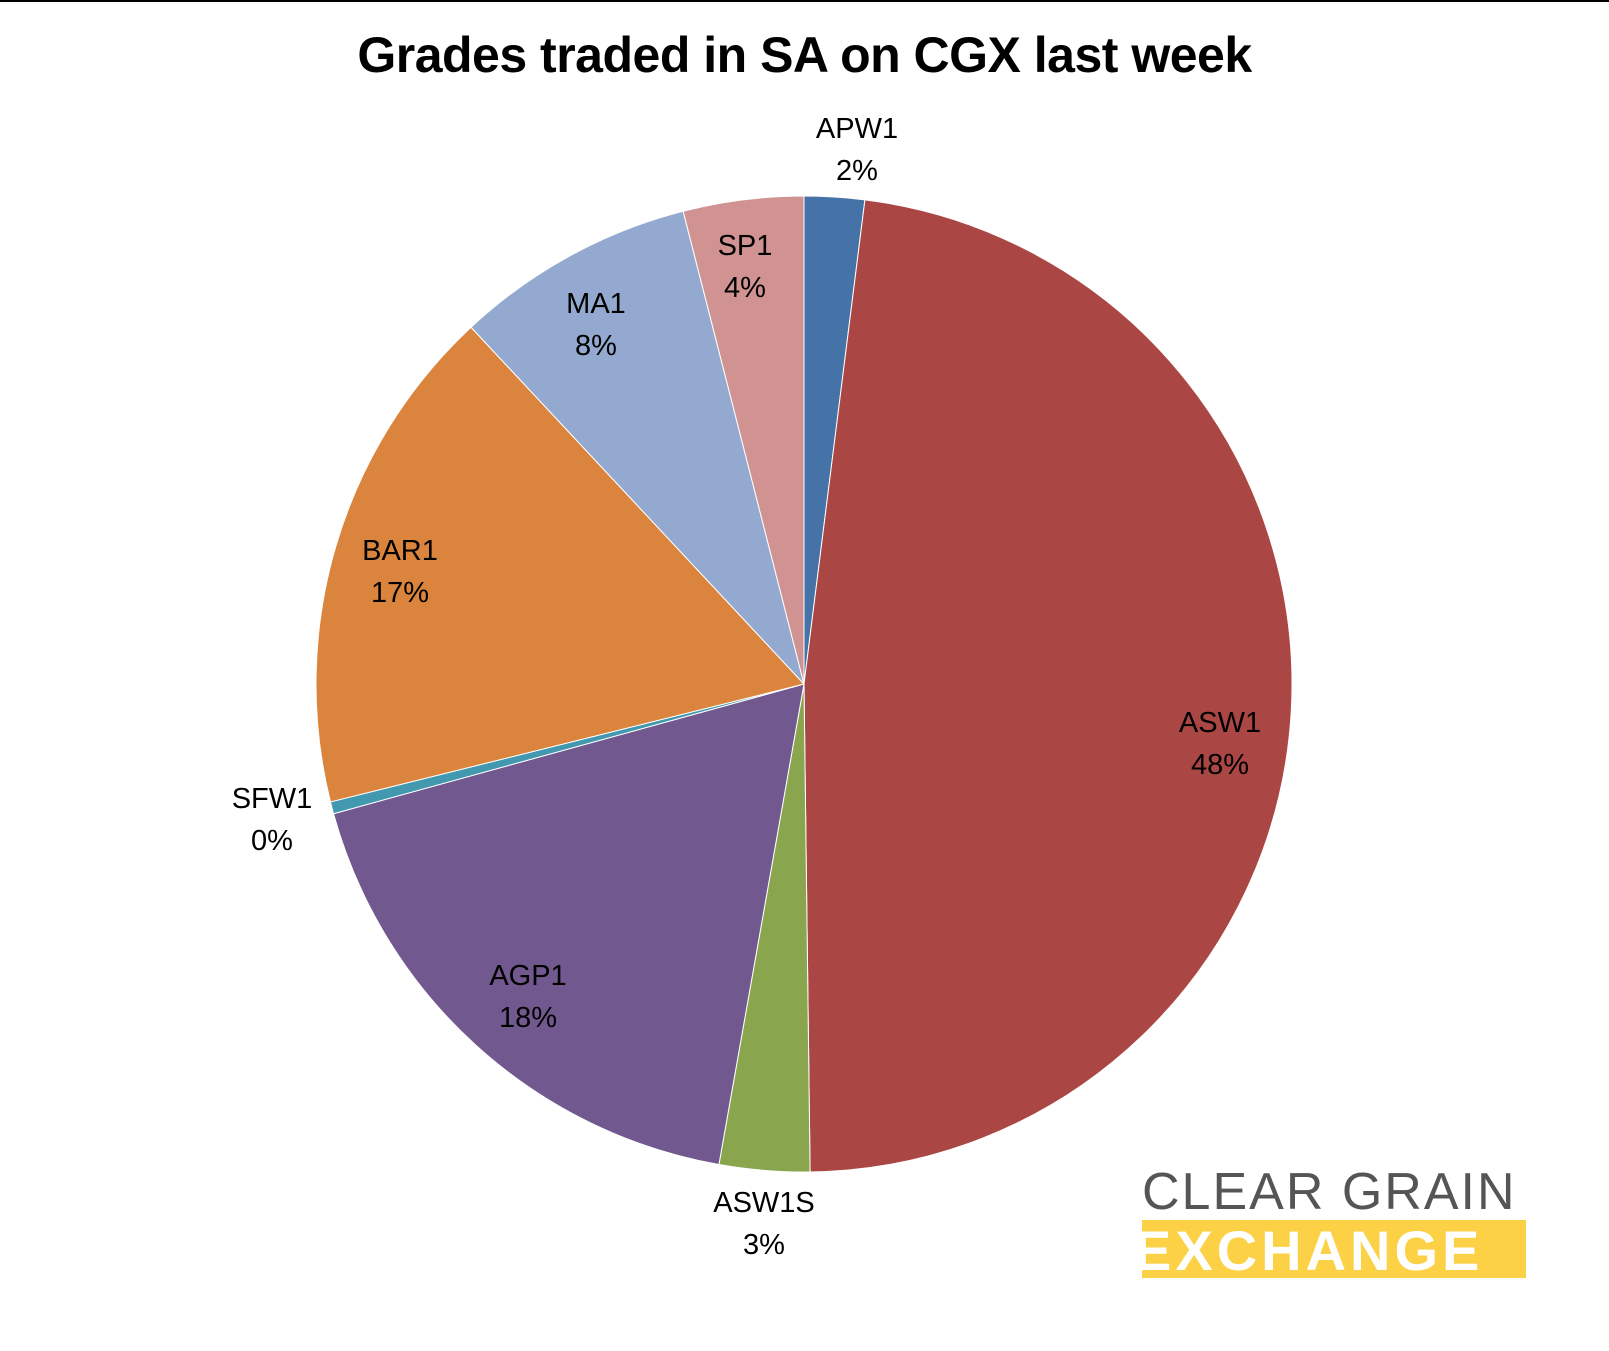 This screenshot has height=1351, width=1609. Describe the element at coordinates (568, 924) in the screenshot. I see `pie-slice-agp1` at that location.